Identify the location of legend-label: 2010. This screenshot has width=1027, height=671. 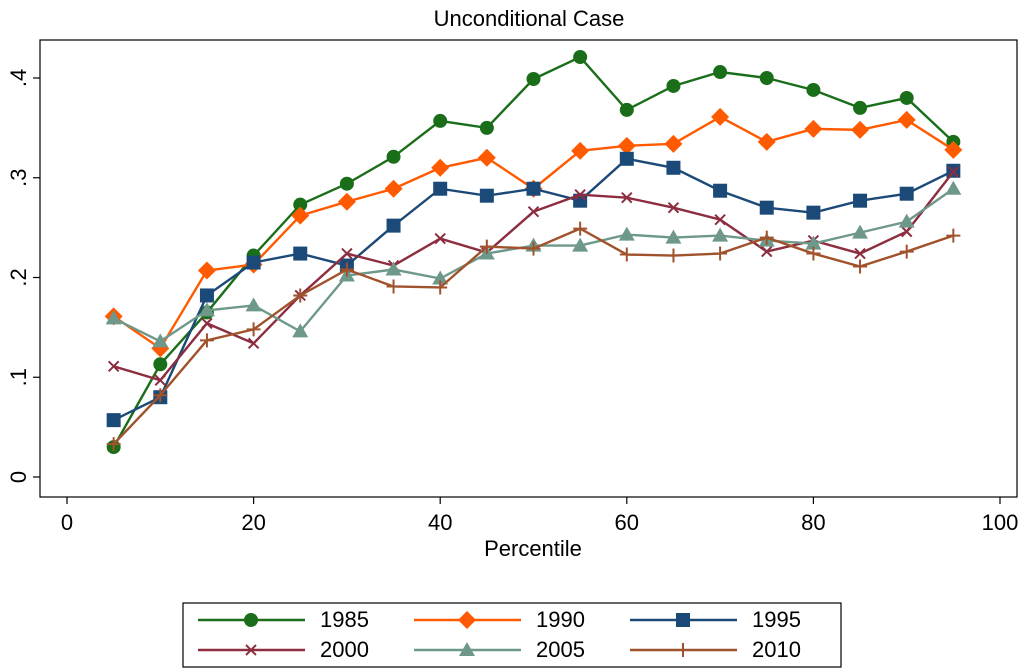
(776, 649).